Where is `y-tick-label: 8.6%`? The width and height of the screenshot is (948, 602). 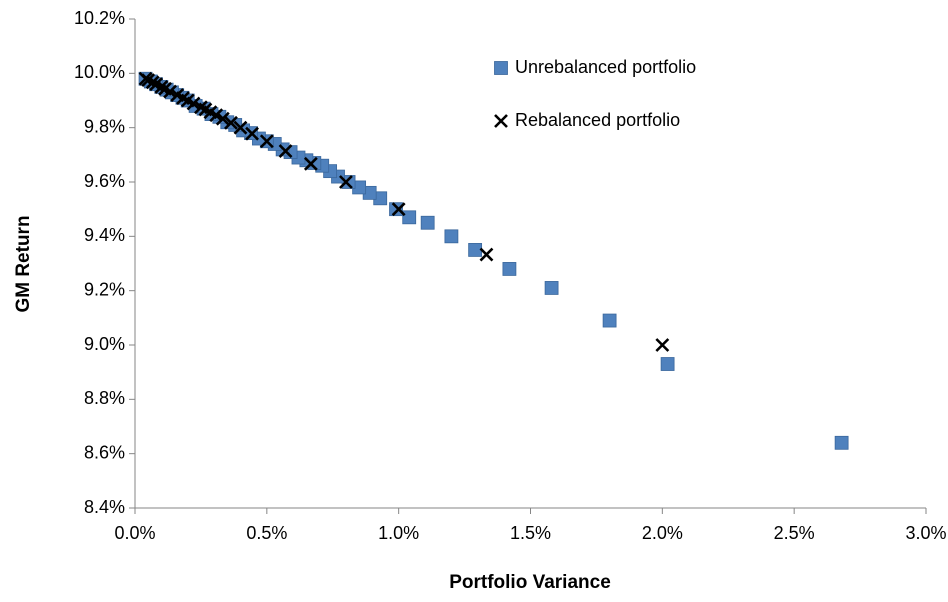 y-tick-label: 8.6% is located at coordinates (104, 452).